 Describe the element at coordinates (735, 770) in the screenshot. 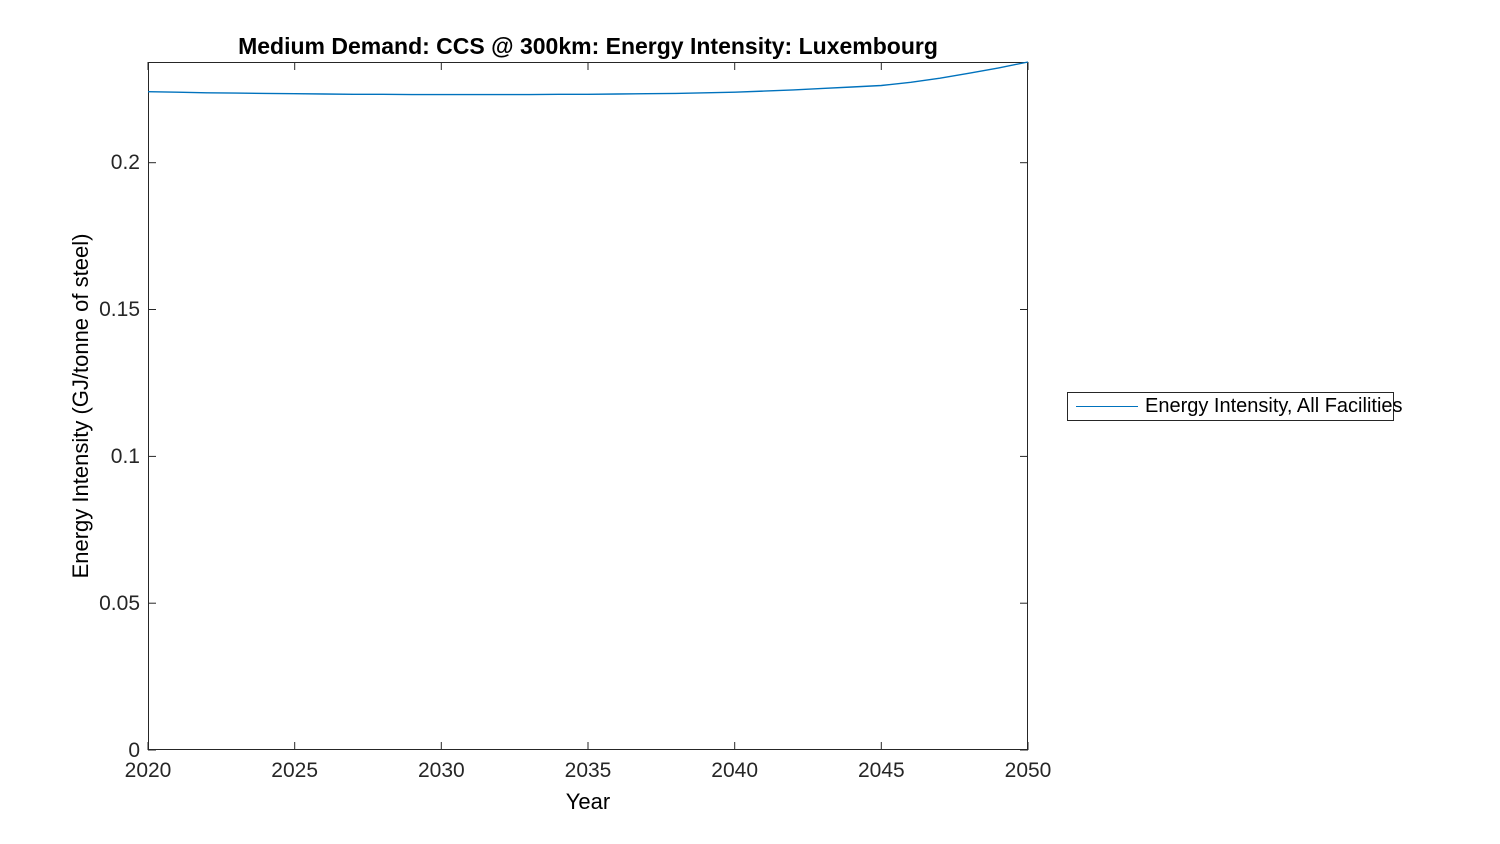

I see `x-tick-label: 2040` at that location.